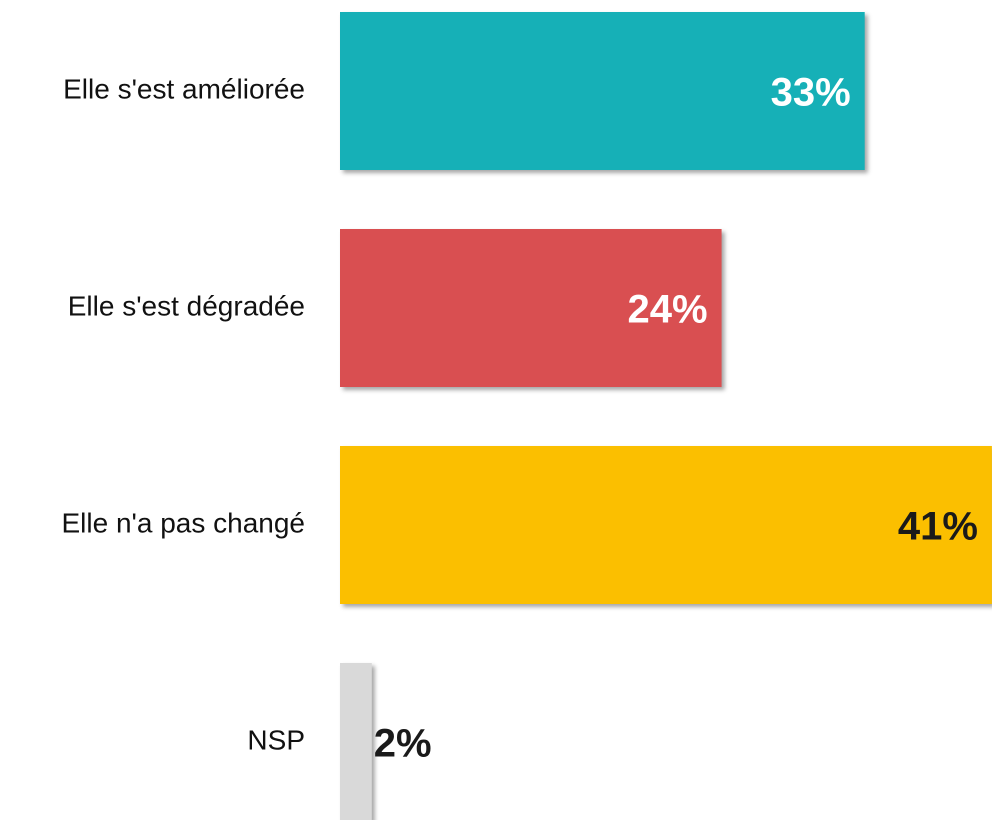 The width and height of the screenshot is (992, 820). Describe the element at coordinates (403, 744) in the screenshot. I see `value-label: 2%` at that location.